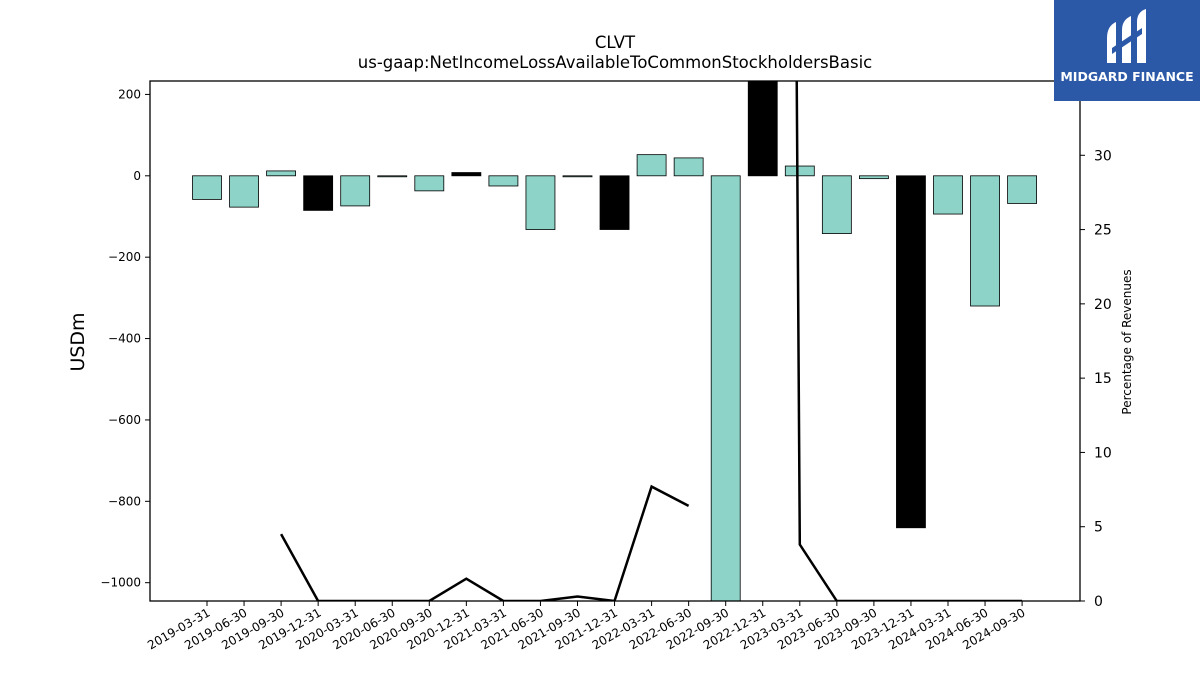  What do you see at coordinates (137, 176) in the screenshot?
I see `y-tick-label: 0` at bounding box center [137, 176].